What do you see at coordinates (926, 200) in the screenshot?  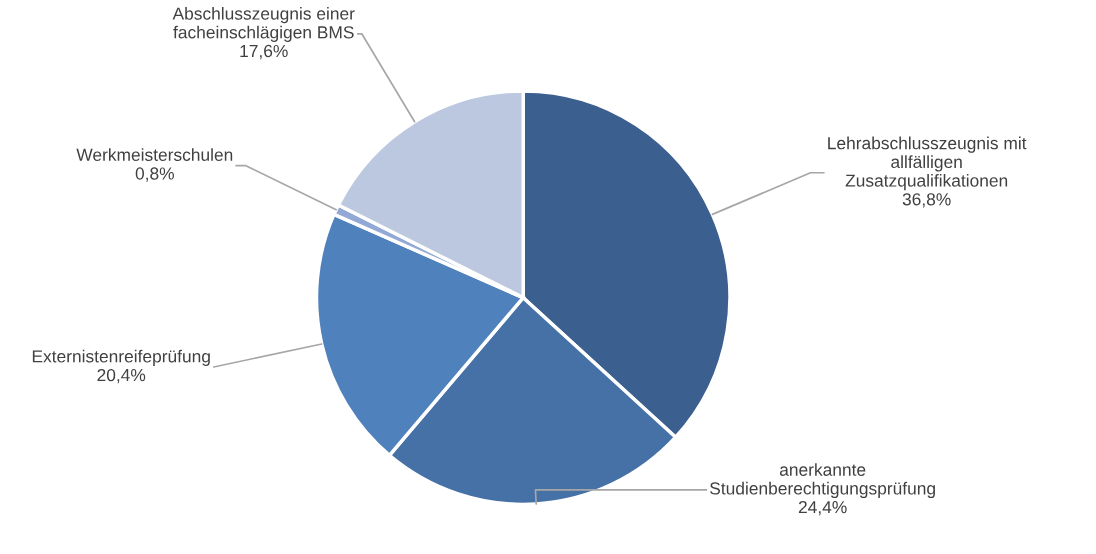 I see `data-label: 36,8%` at bounding box center [926, 200].